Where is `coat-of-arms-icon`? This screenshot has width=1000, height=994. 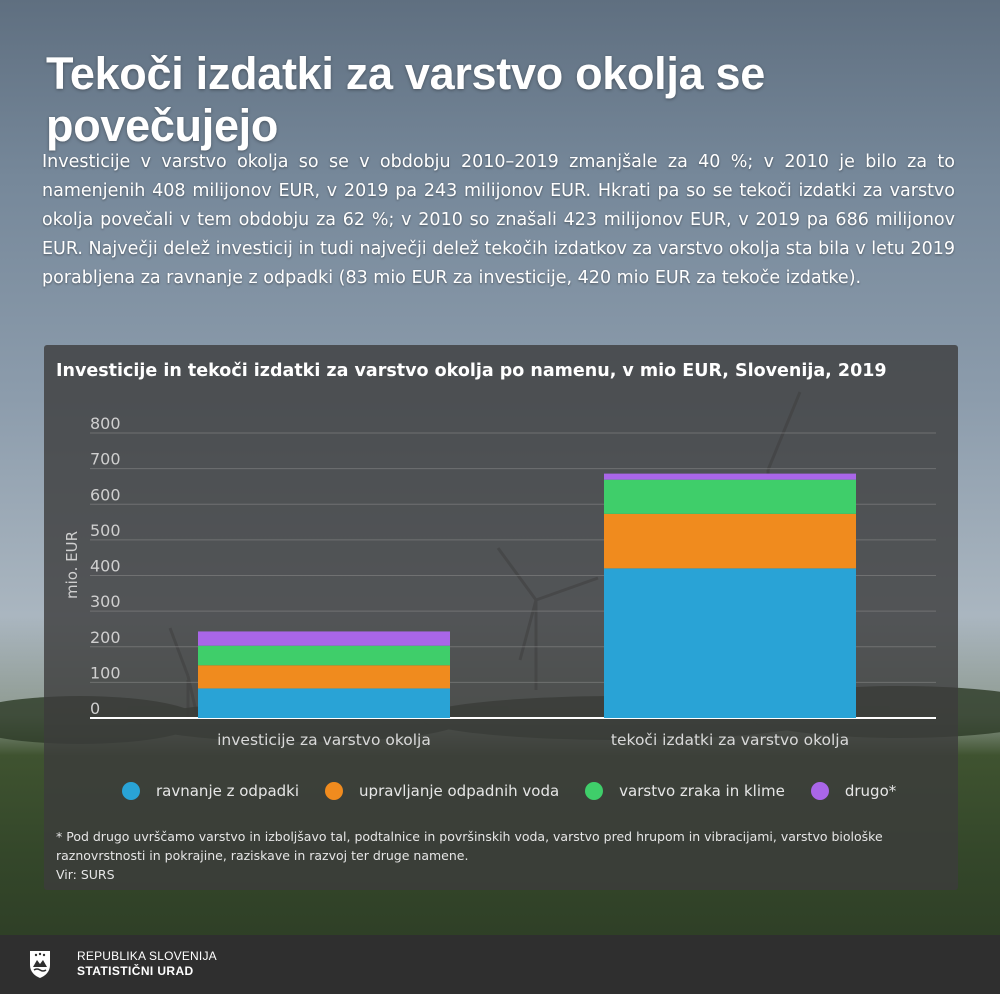
coat-of-arms-icon is located at coordinates (40, 964).